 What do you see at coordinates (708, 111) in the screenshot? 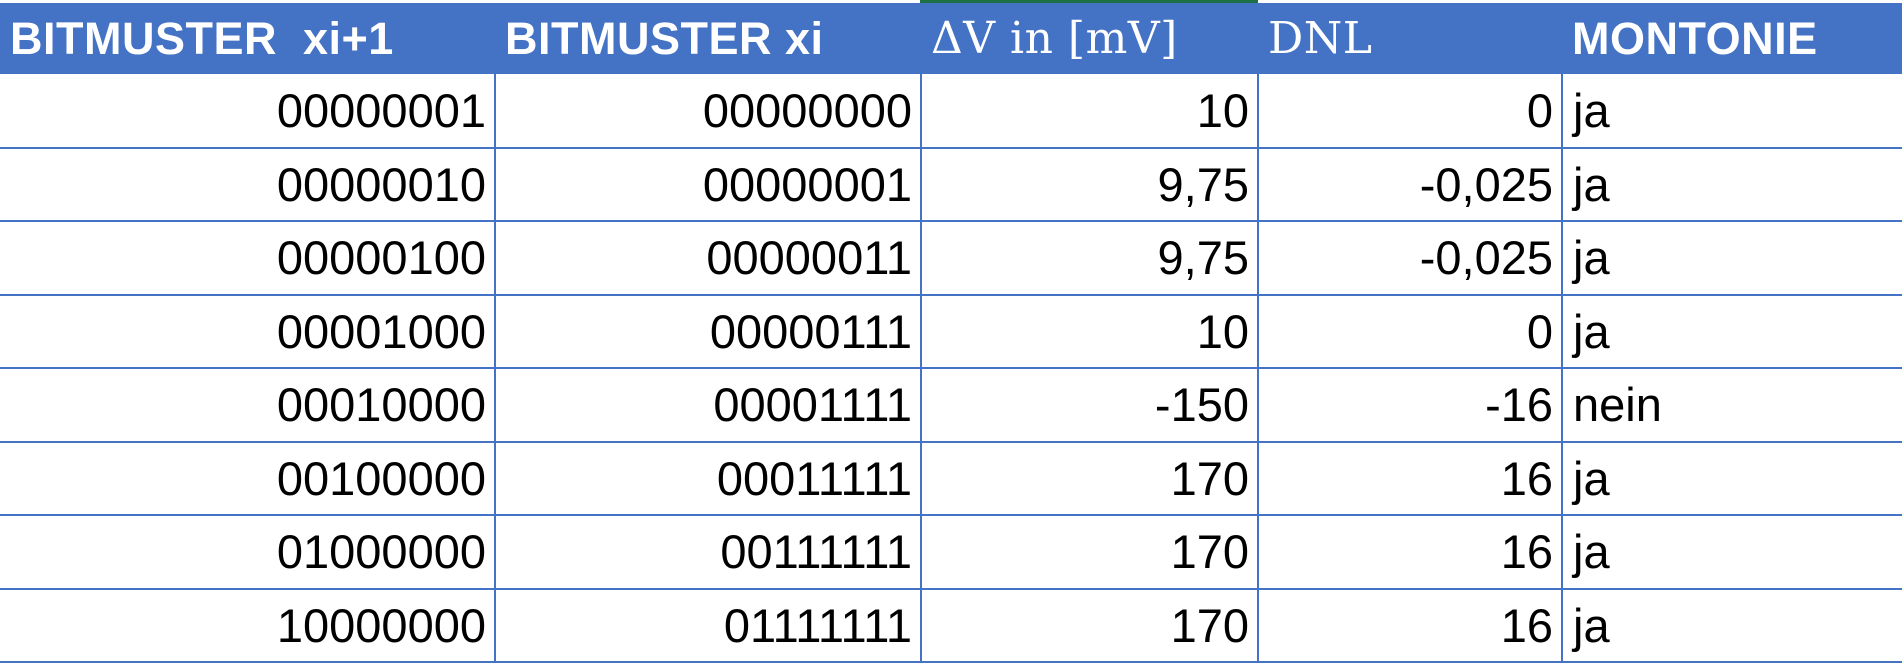
I see `cell-bitmuster-xi: 00000000` at bounding box center [708, 111].